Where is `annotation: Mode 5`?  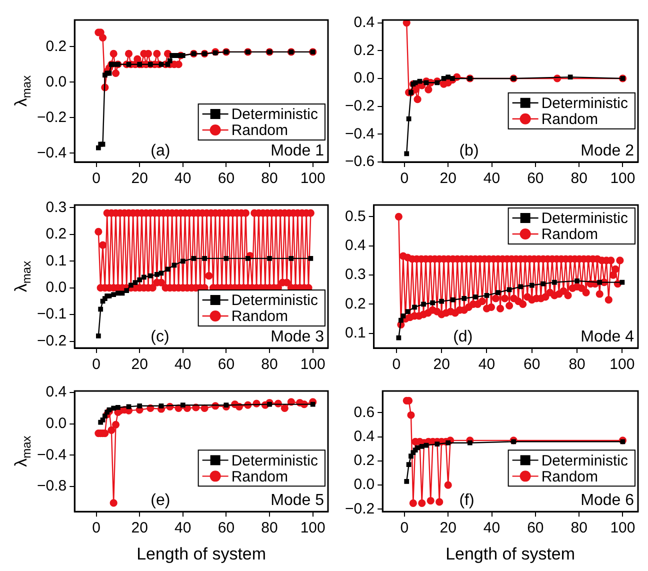 annotation: Mode 5 is located at coordinates (297, 501).